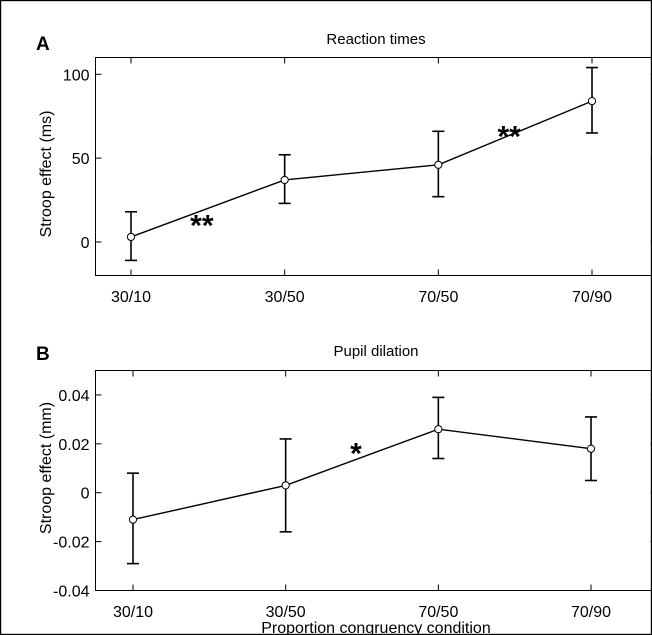  What do you see at coordinates (71, 592) in the screenshot?
I see `panel-b-ytick-label: -0.04` at bounding box center [71, 592].